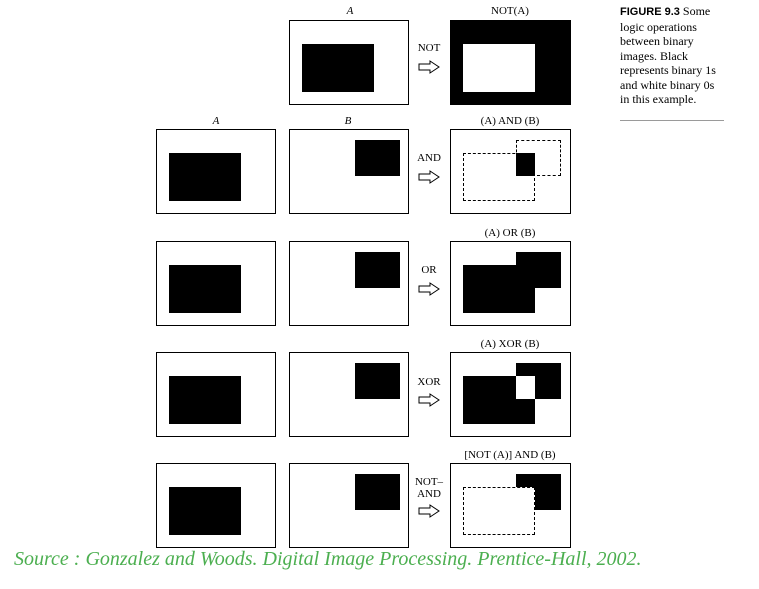  What do you see at coordinates (510, 394) in the screenshot?
I see `image-xor-result` at bounding box center [510, 394].